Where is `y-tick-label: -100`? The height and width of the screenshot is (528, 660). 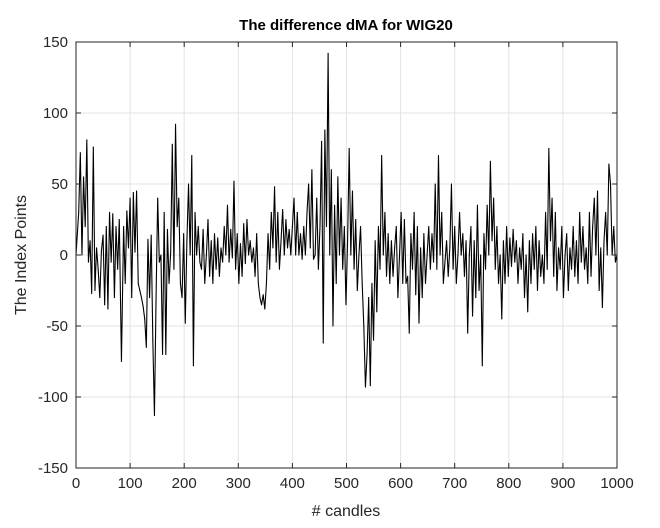
y-tick-label: -100 is located at coordinates (53, 397).